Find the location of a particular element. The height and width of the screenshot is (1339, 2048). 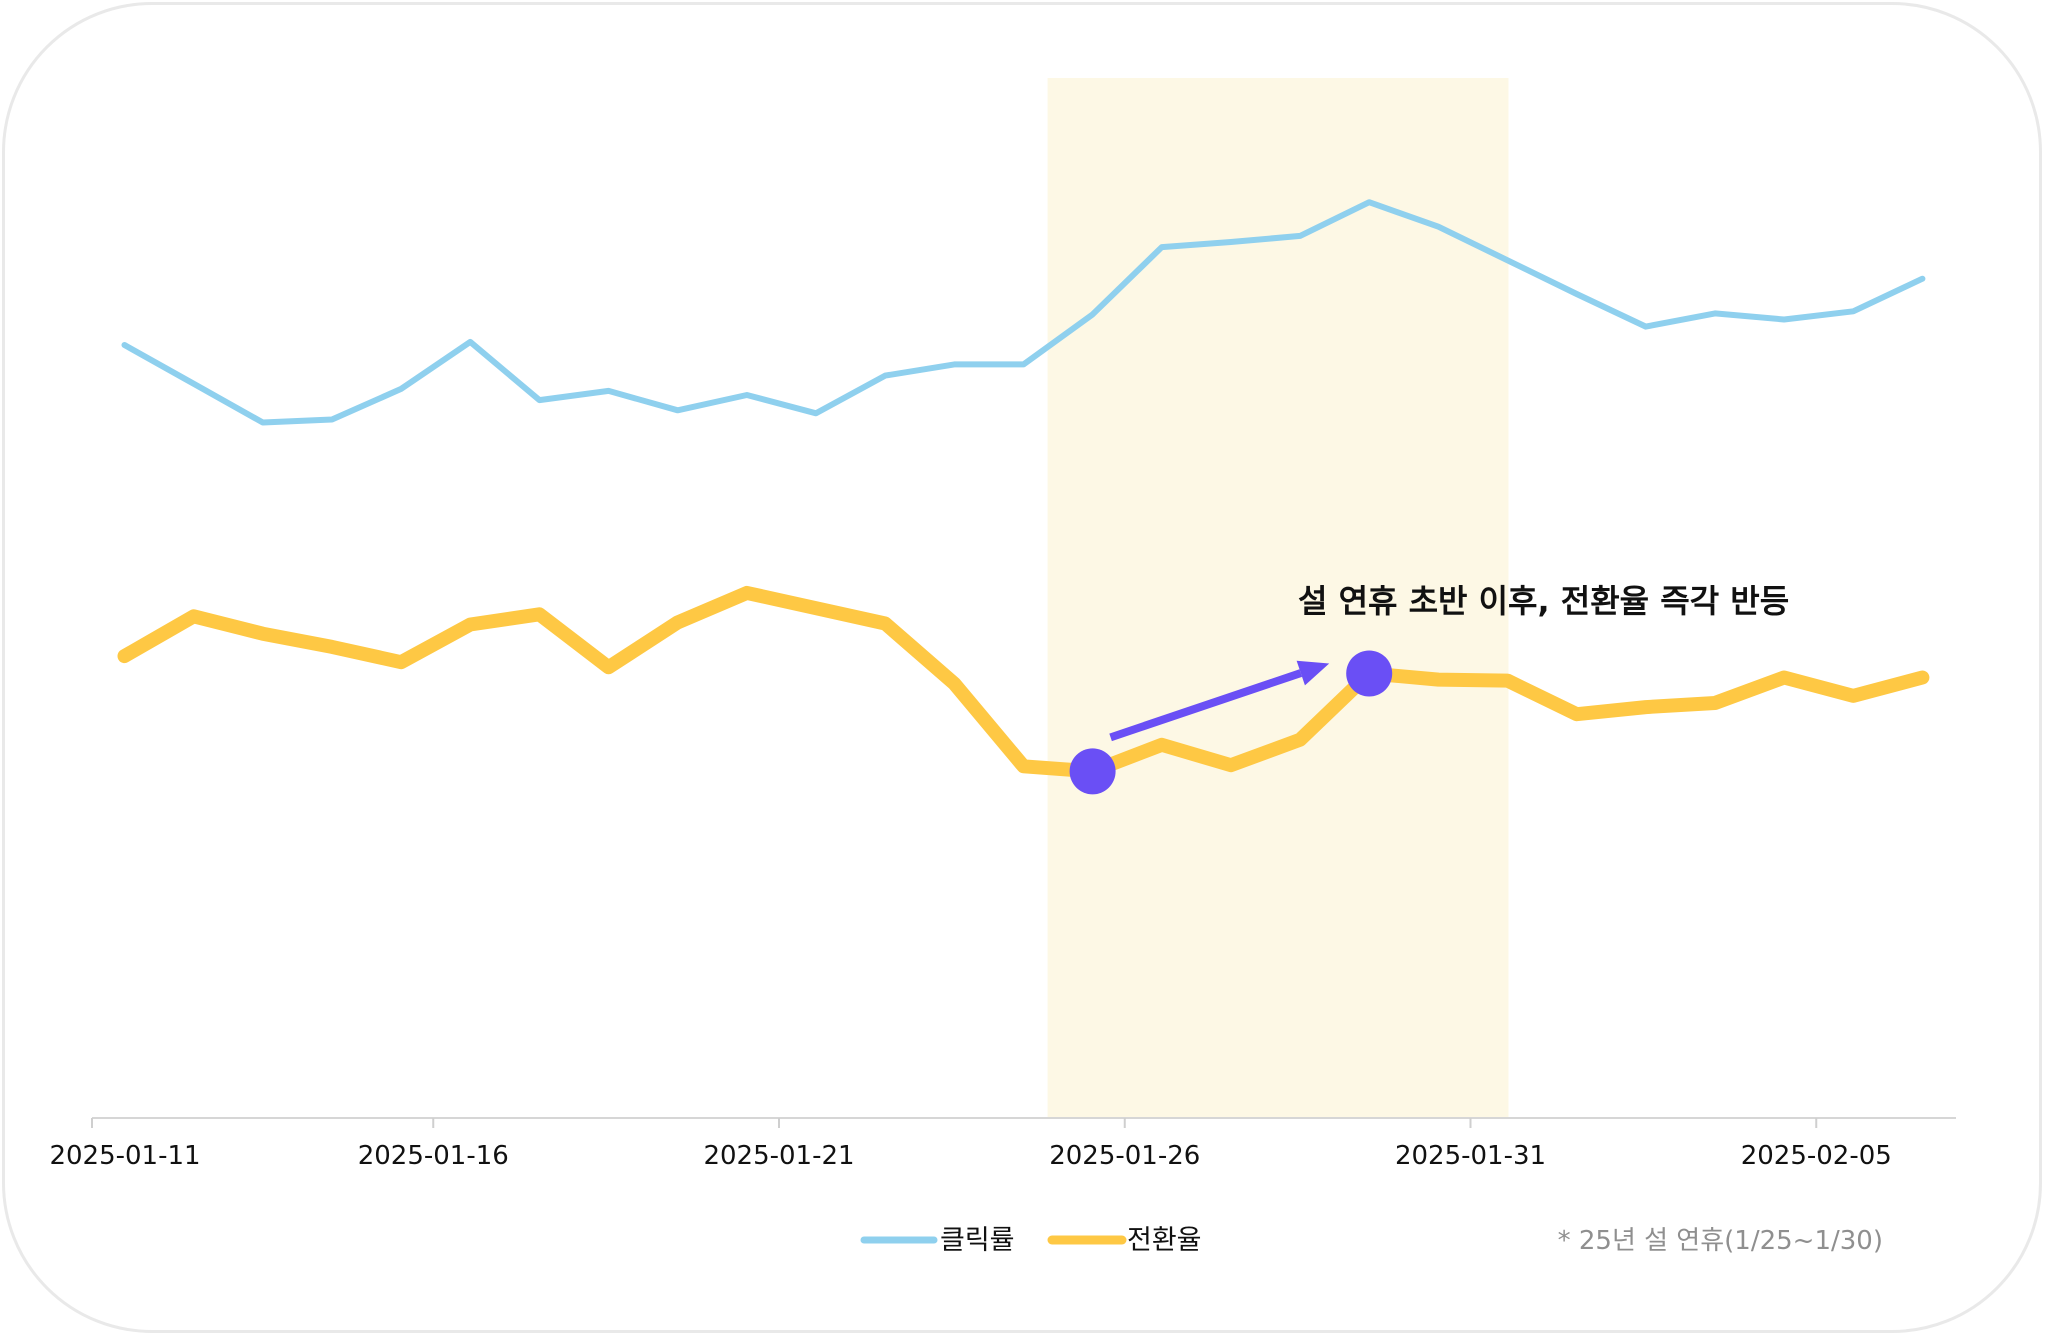

series-line-conversion-rate is located at coordinates (1023, 682).